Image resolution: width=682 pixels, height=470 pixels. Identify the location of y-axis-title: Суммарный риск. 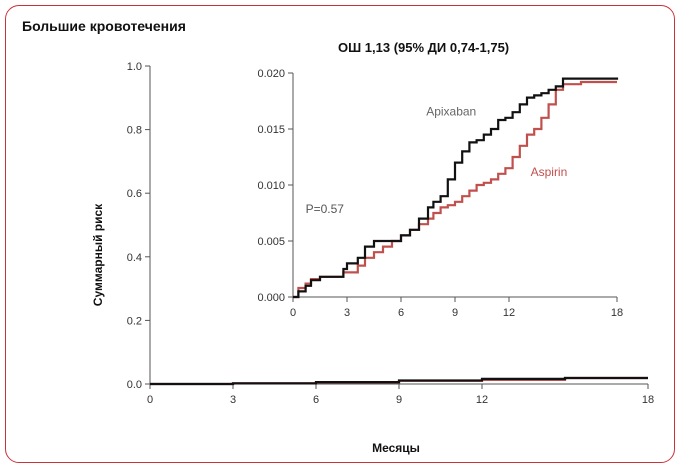
(98, 254).